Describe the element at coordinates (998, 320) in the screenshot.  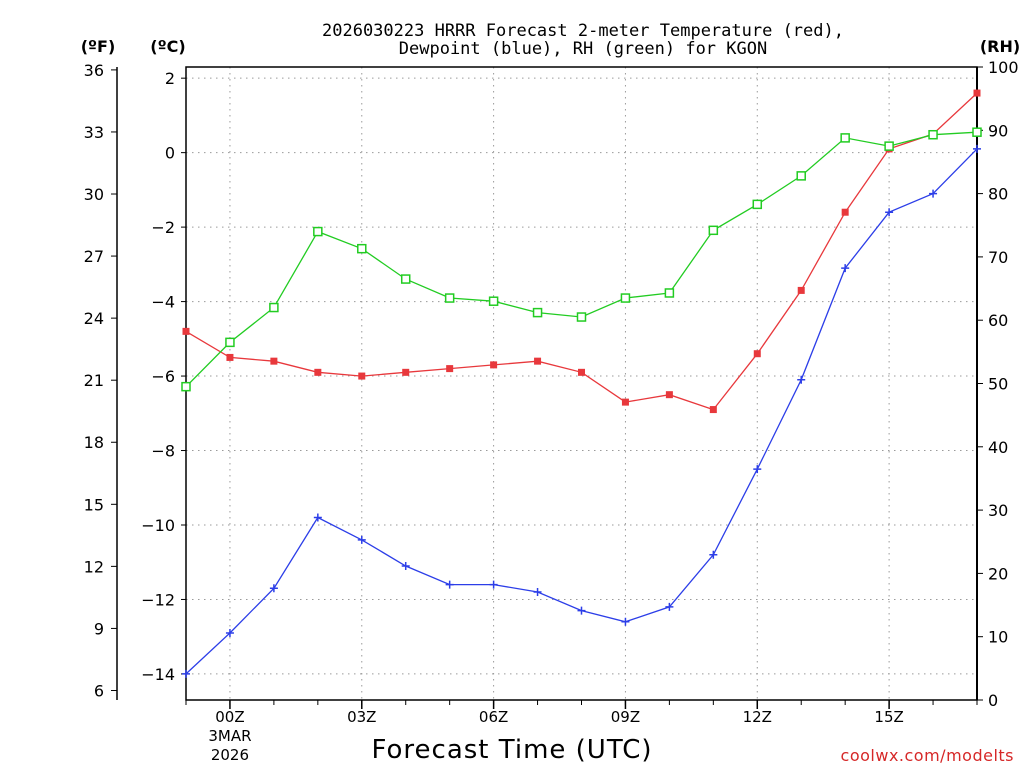
I see `rh-tick-label: 60` at that location.